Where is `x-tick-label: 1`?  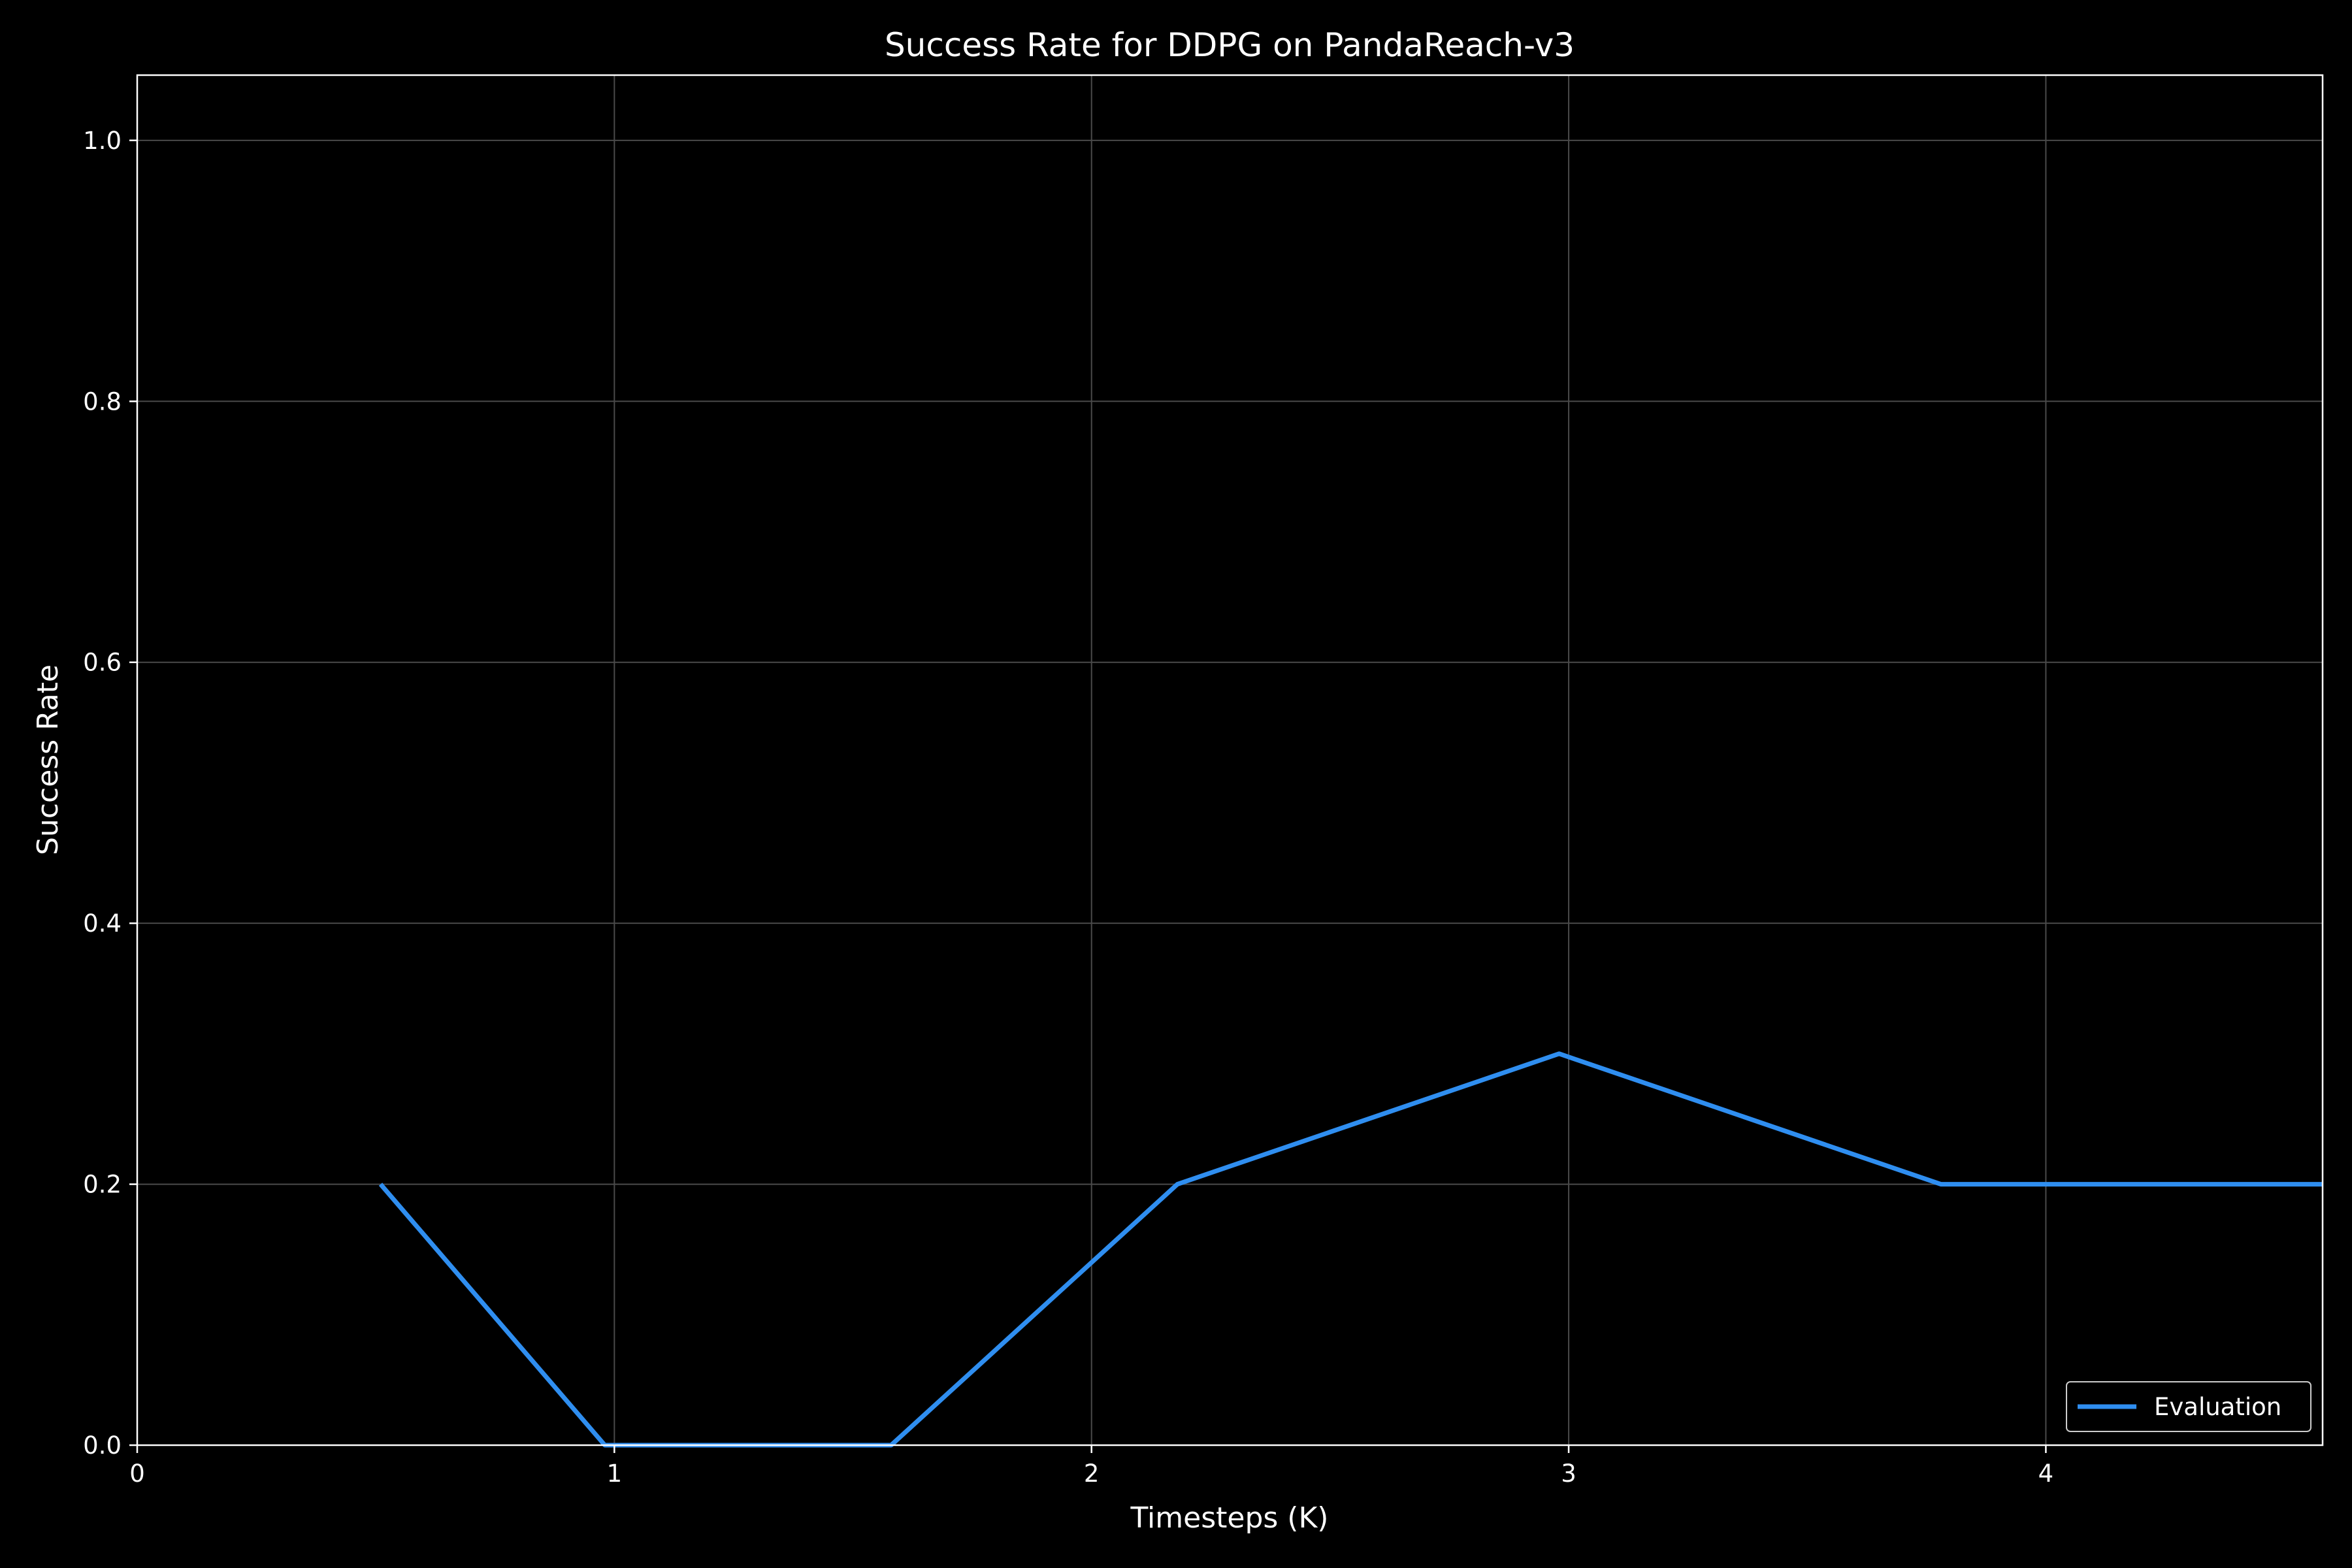 x-tick-label: 1 is located at coordinates (615, 1474).